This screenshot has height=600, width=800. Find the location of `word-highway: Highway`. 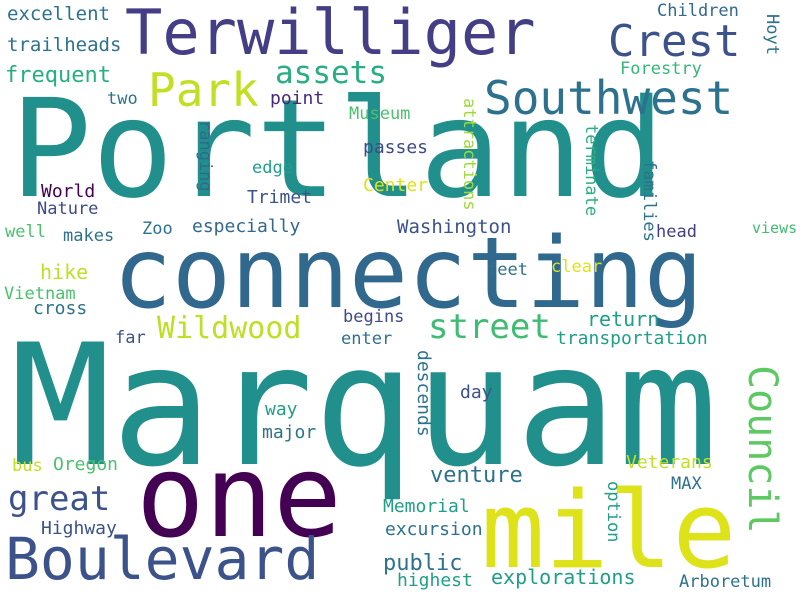

word-highway: Highway is located at coordinates (79, 528).